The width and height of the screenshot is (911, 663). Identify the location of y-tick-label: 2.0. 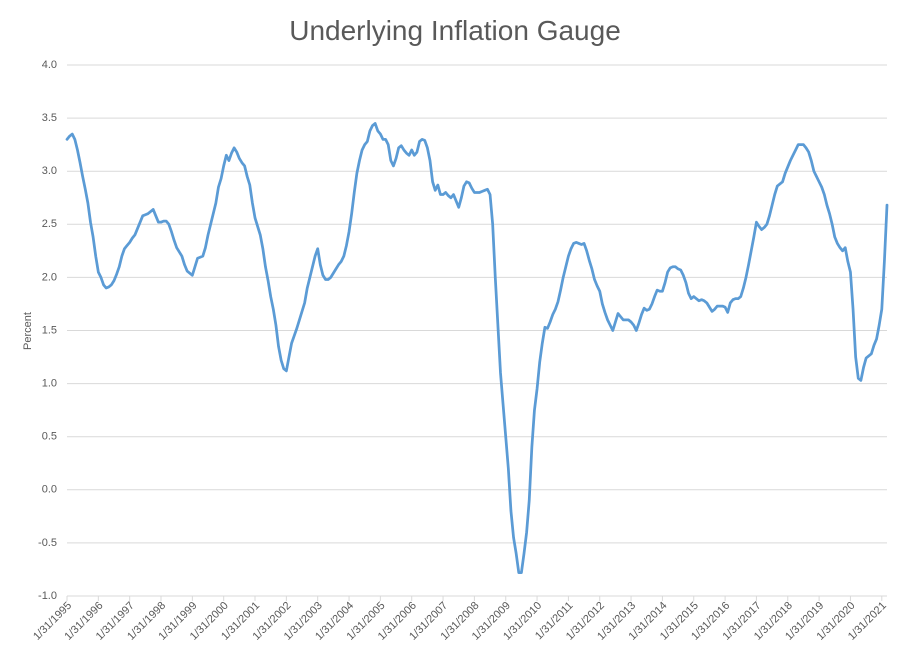
(49, 277).